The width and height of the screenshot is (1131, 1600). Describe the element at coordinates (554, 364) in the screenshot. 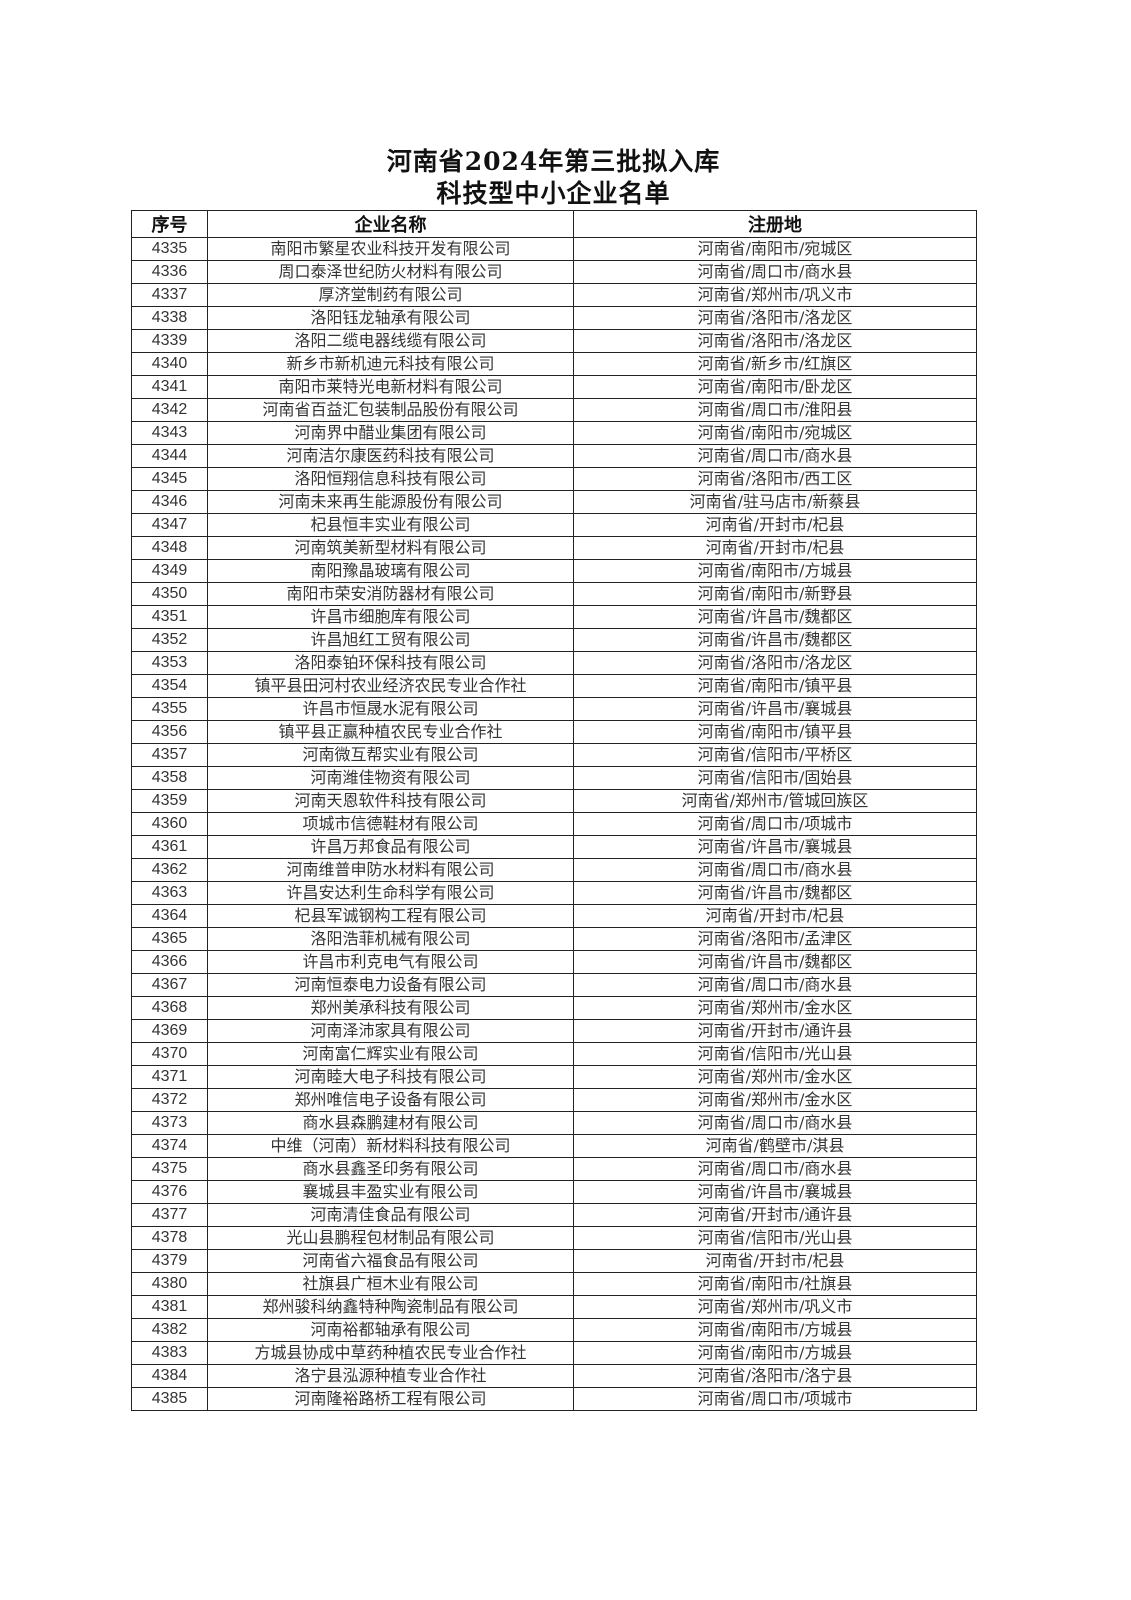

I see `table-row: 4340 新乡市新机迪元科技有限公司 河南省/新乡市/红旗区` at that location.